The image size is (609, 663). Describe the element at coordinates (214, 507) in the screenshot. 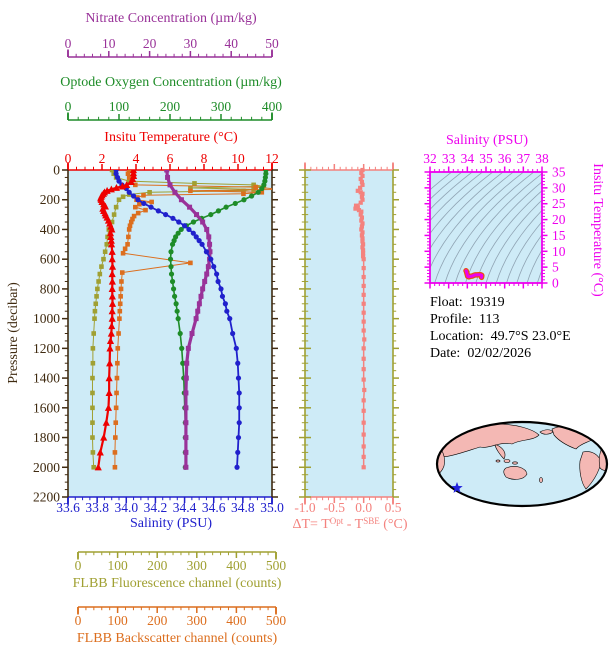

I see `svg-text: 34.6` at that location.